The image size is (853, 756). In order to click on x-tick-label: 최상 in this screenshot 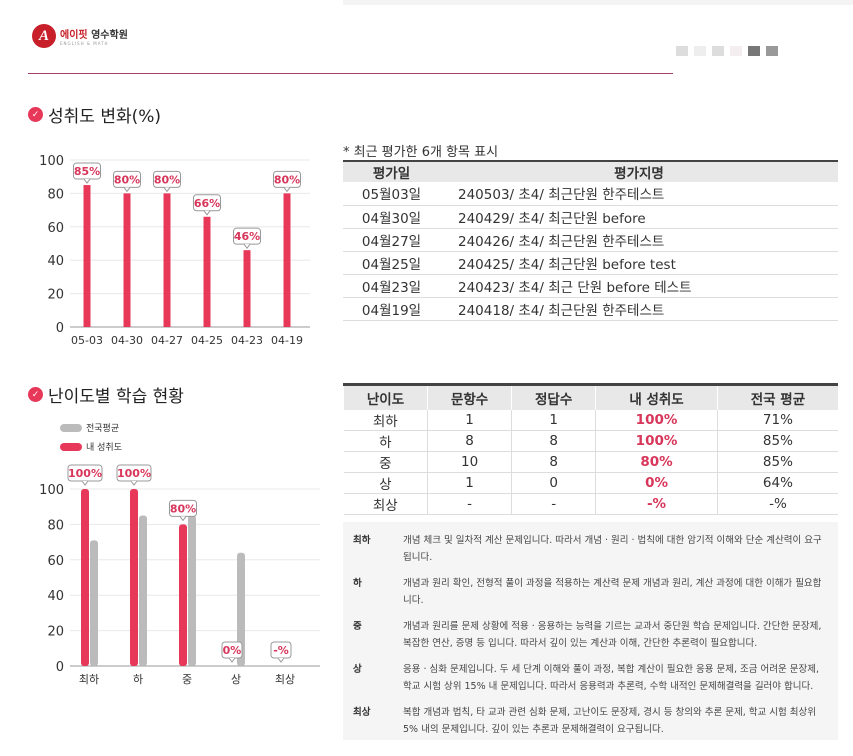, I will do `click(285, 679)`.